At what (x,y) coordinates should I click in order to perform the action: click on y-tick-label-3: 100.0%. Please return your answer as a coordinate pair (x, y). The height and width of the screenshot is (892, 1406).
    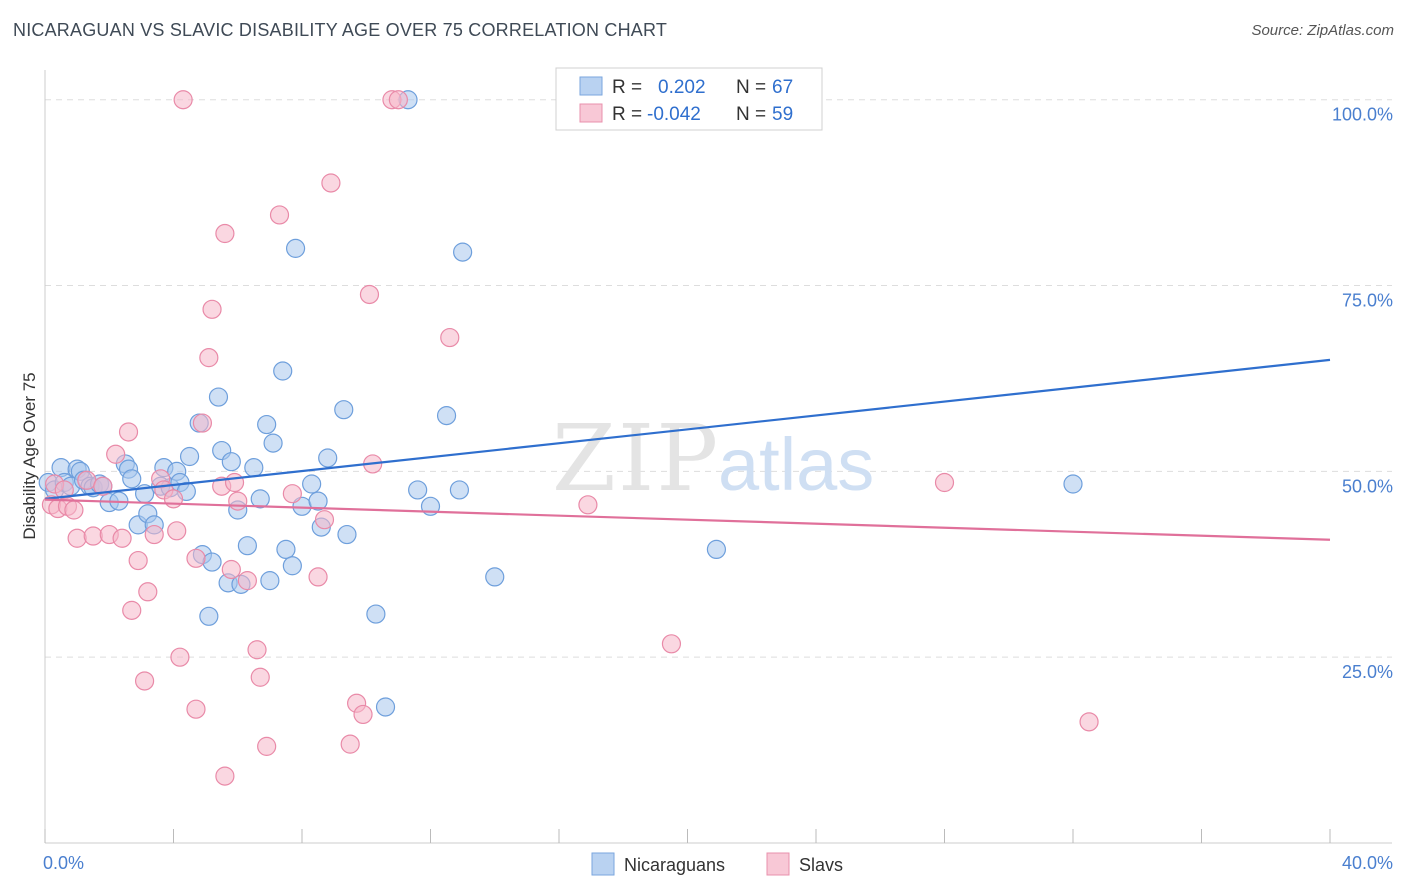
    Looking at the image, I should click on (1362, 115).